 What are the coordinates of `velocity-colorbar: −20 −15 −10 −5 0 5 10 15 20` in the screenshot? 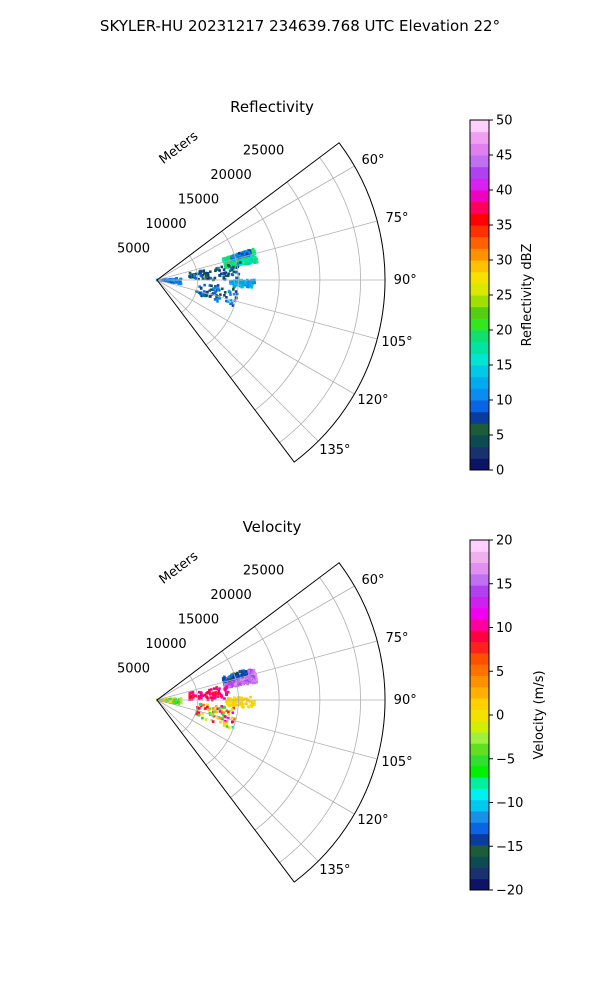 It's located at (496, 716).